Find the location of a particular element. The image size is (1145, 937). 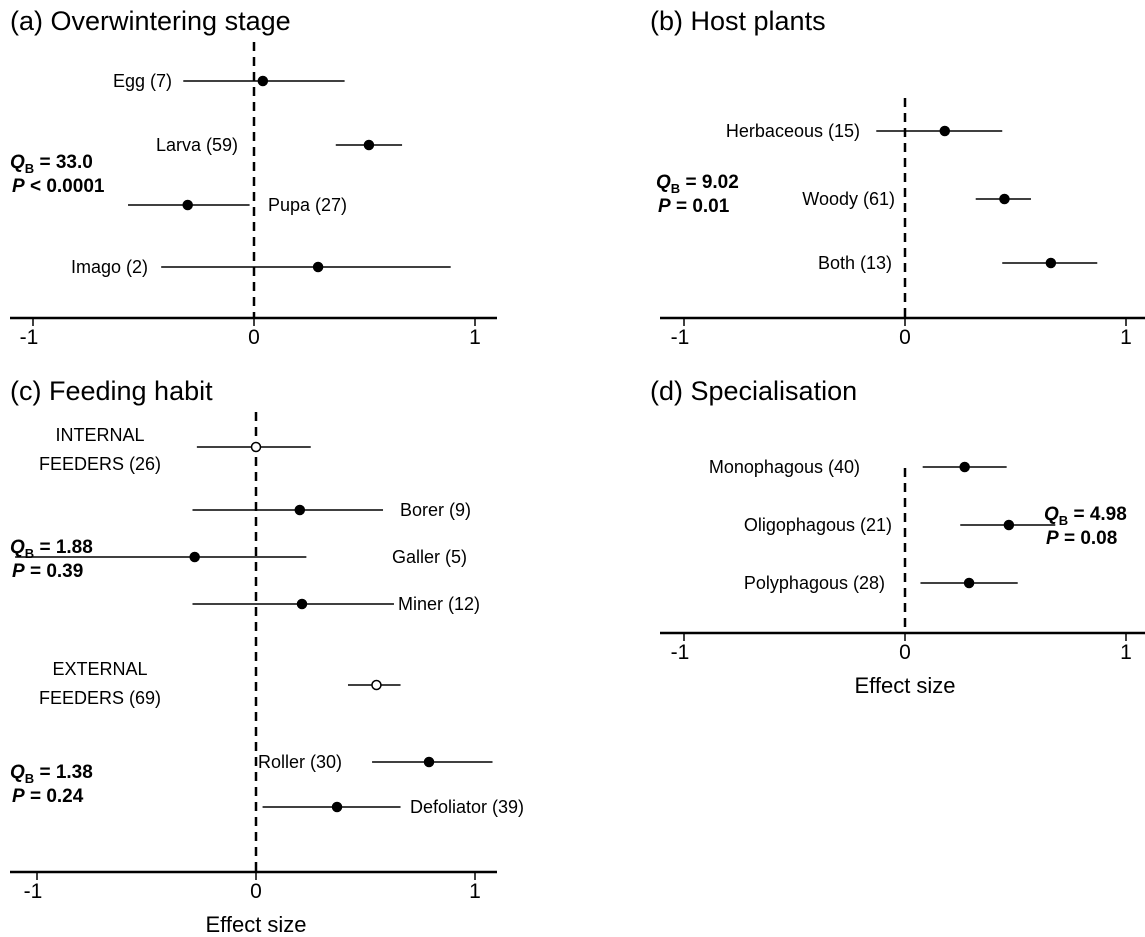

q-statistic: QB = 4.98 is located at coordinates (1085, 516).